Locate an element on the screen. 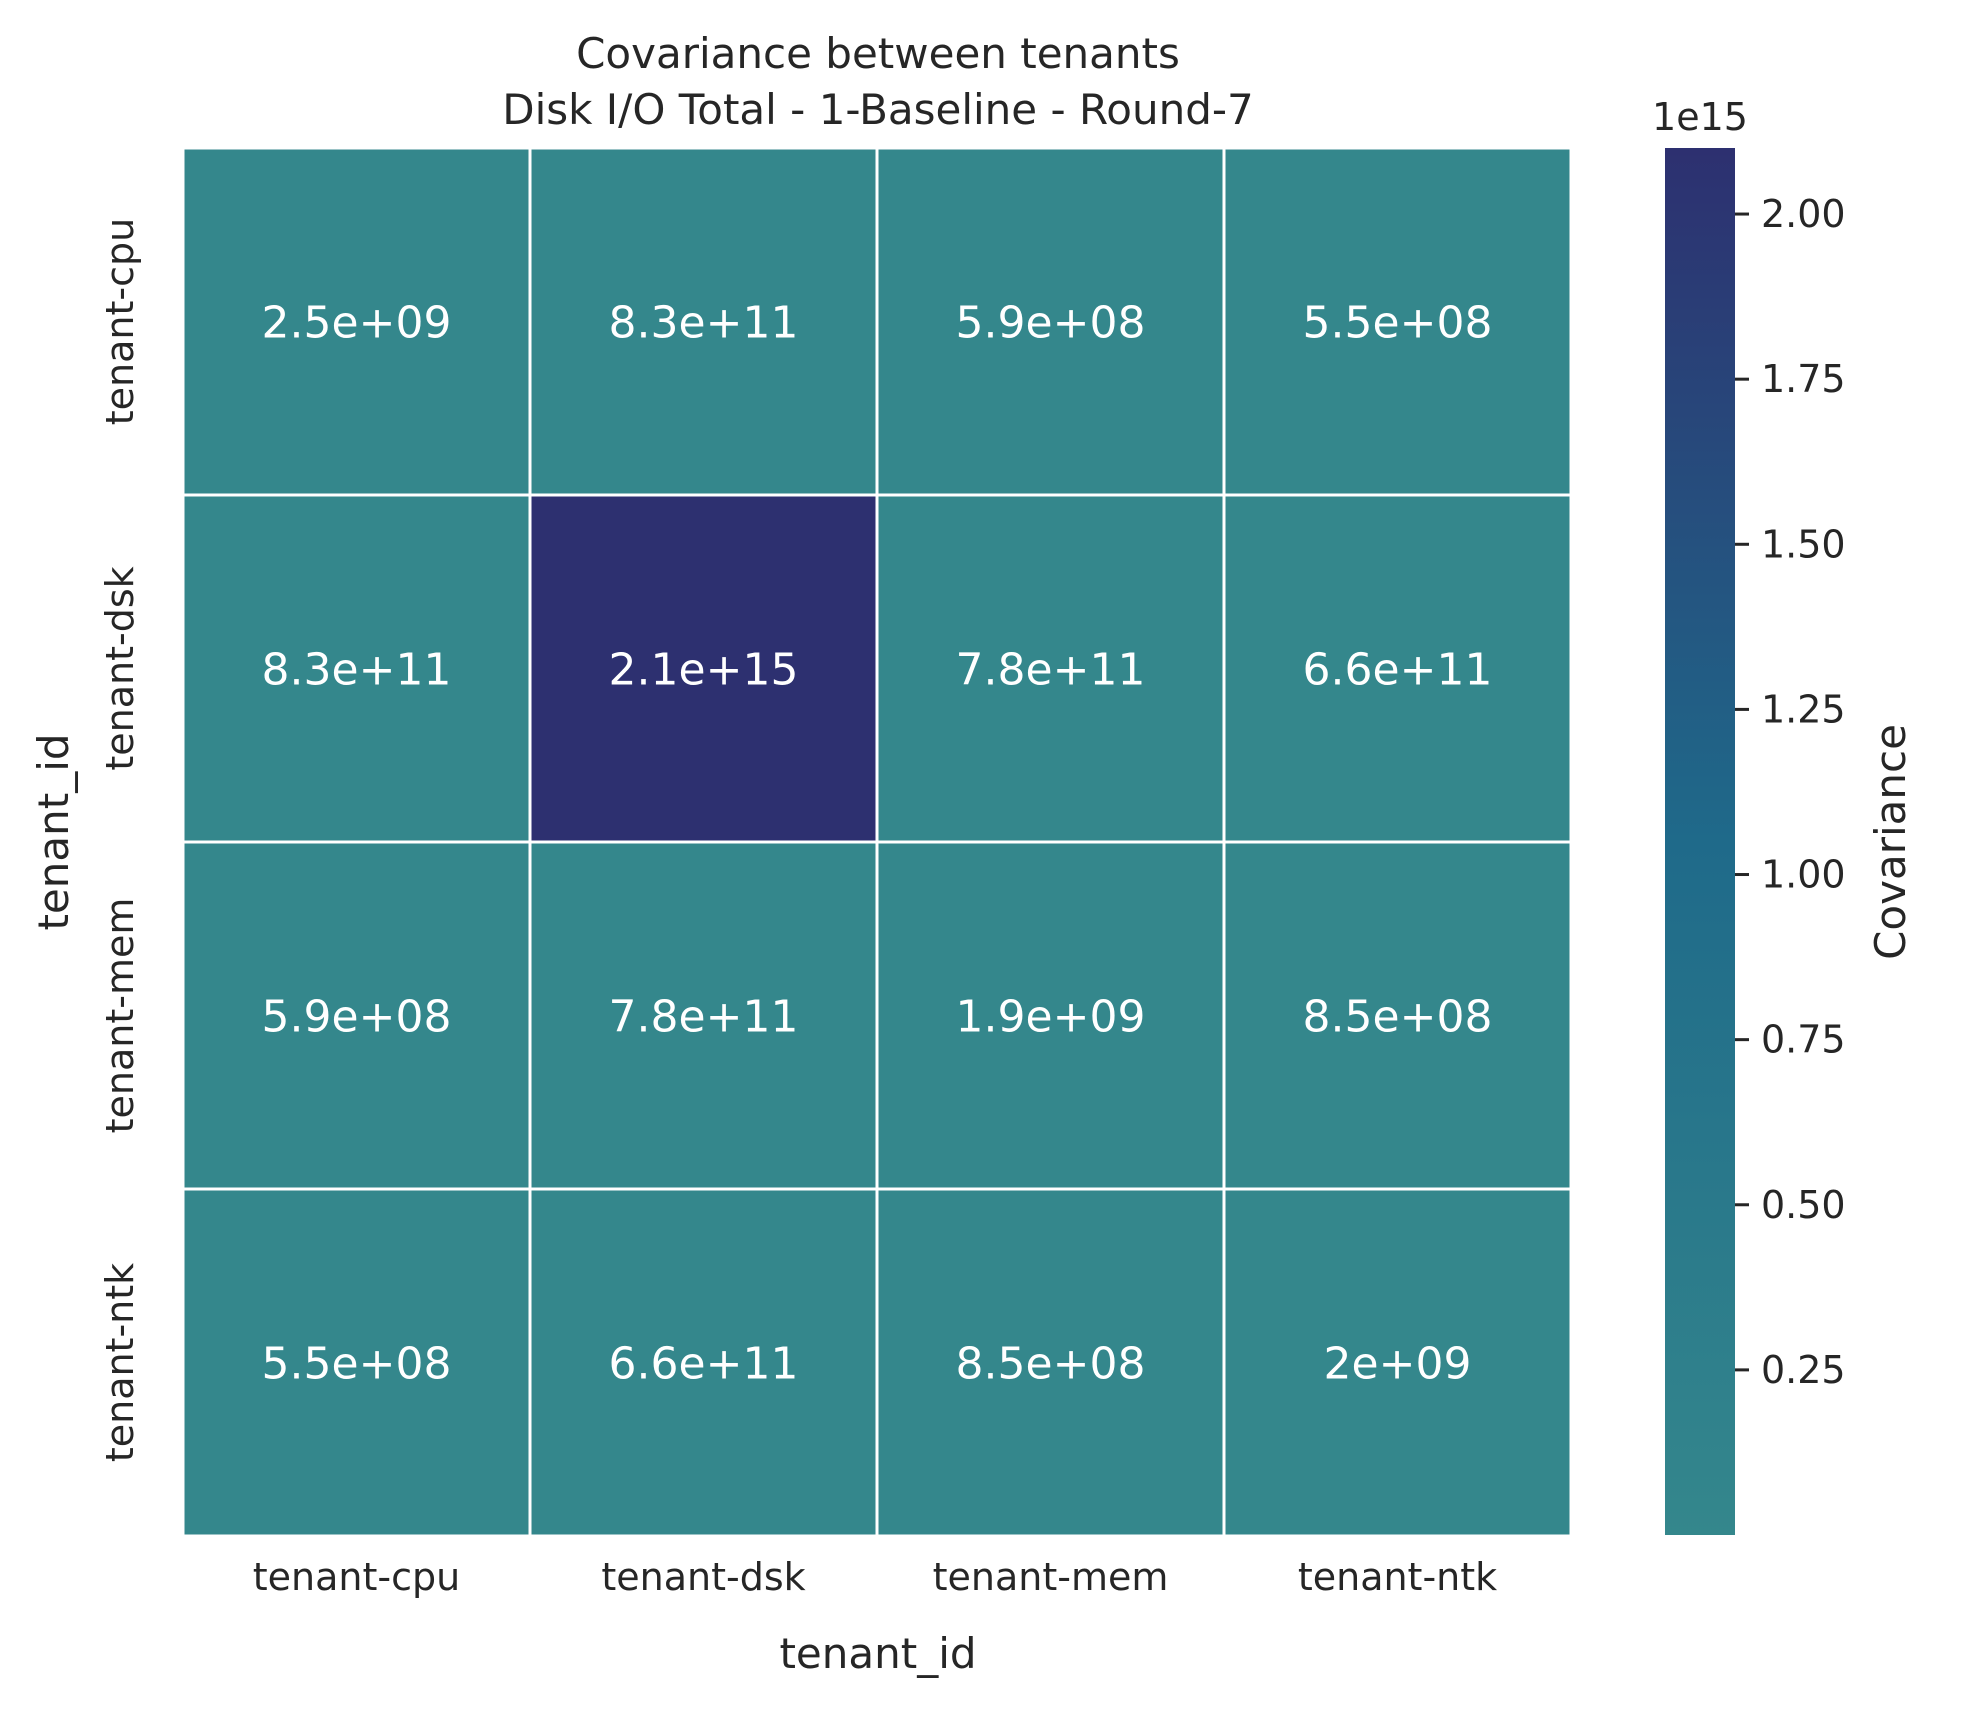  y-axis-label: tenant_id is located at coordinates (53, 831).